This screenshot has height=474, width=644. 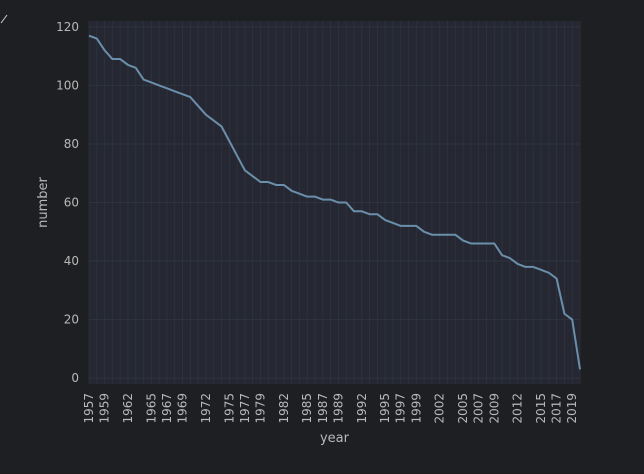 I want to click on x-axis-label: year, so click(x=335, y=438).